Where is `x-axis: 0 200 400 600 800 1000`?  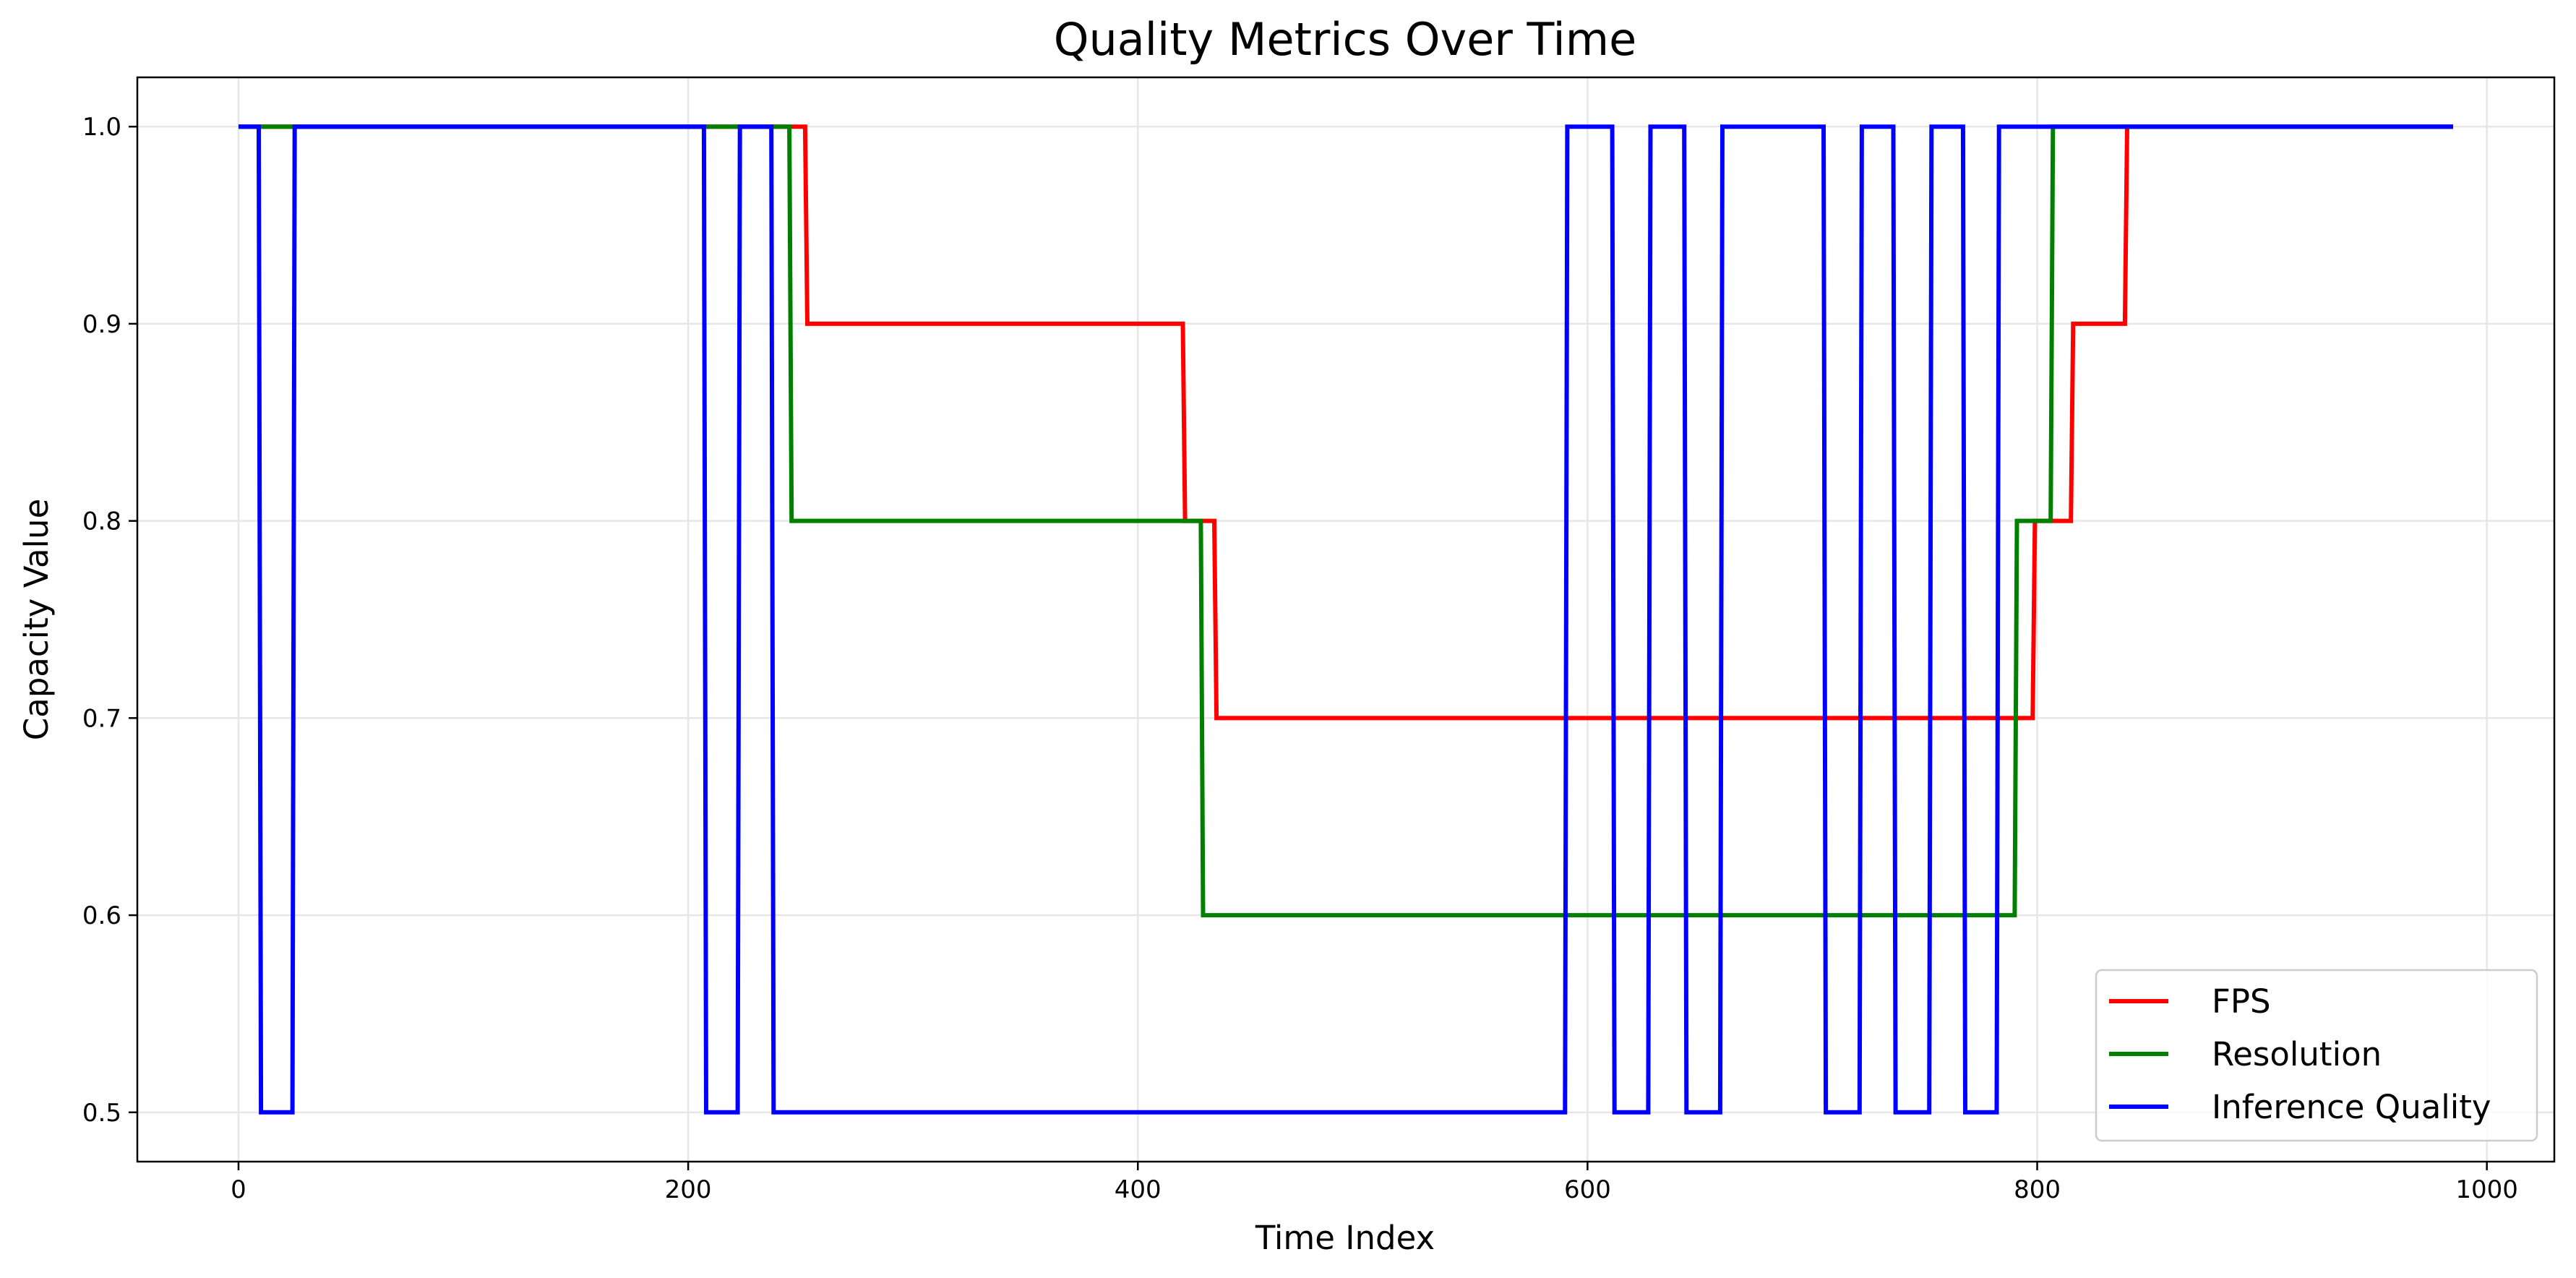 x-axis: 0 200 400 600 800 1000 is located at coordinates (1375, 1183).